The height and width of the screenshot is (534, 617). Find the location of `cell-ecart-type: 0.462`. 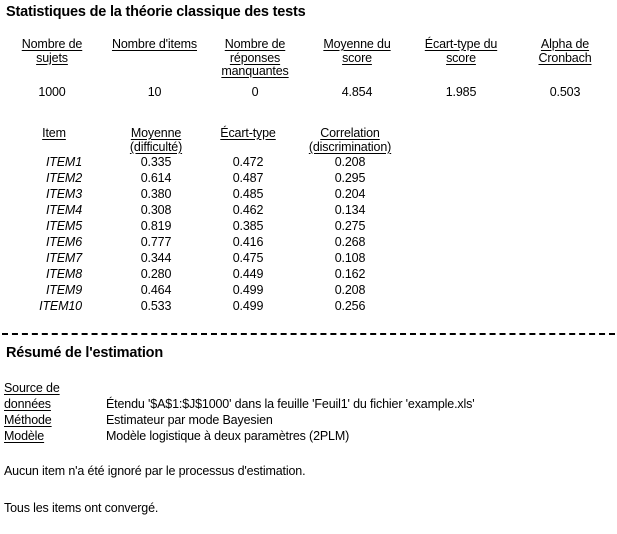

cell-ecart-type: 0.462 is located at coordinates (248, 210).